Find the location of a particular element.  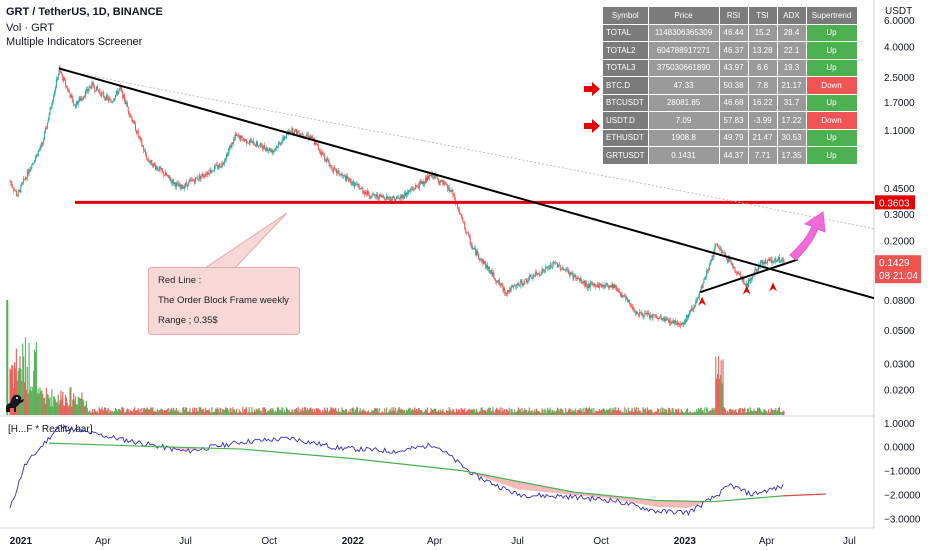

col-adx: ADX is located at coordinates (791, 15).